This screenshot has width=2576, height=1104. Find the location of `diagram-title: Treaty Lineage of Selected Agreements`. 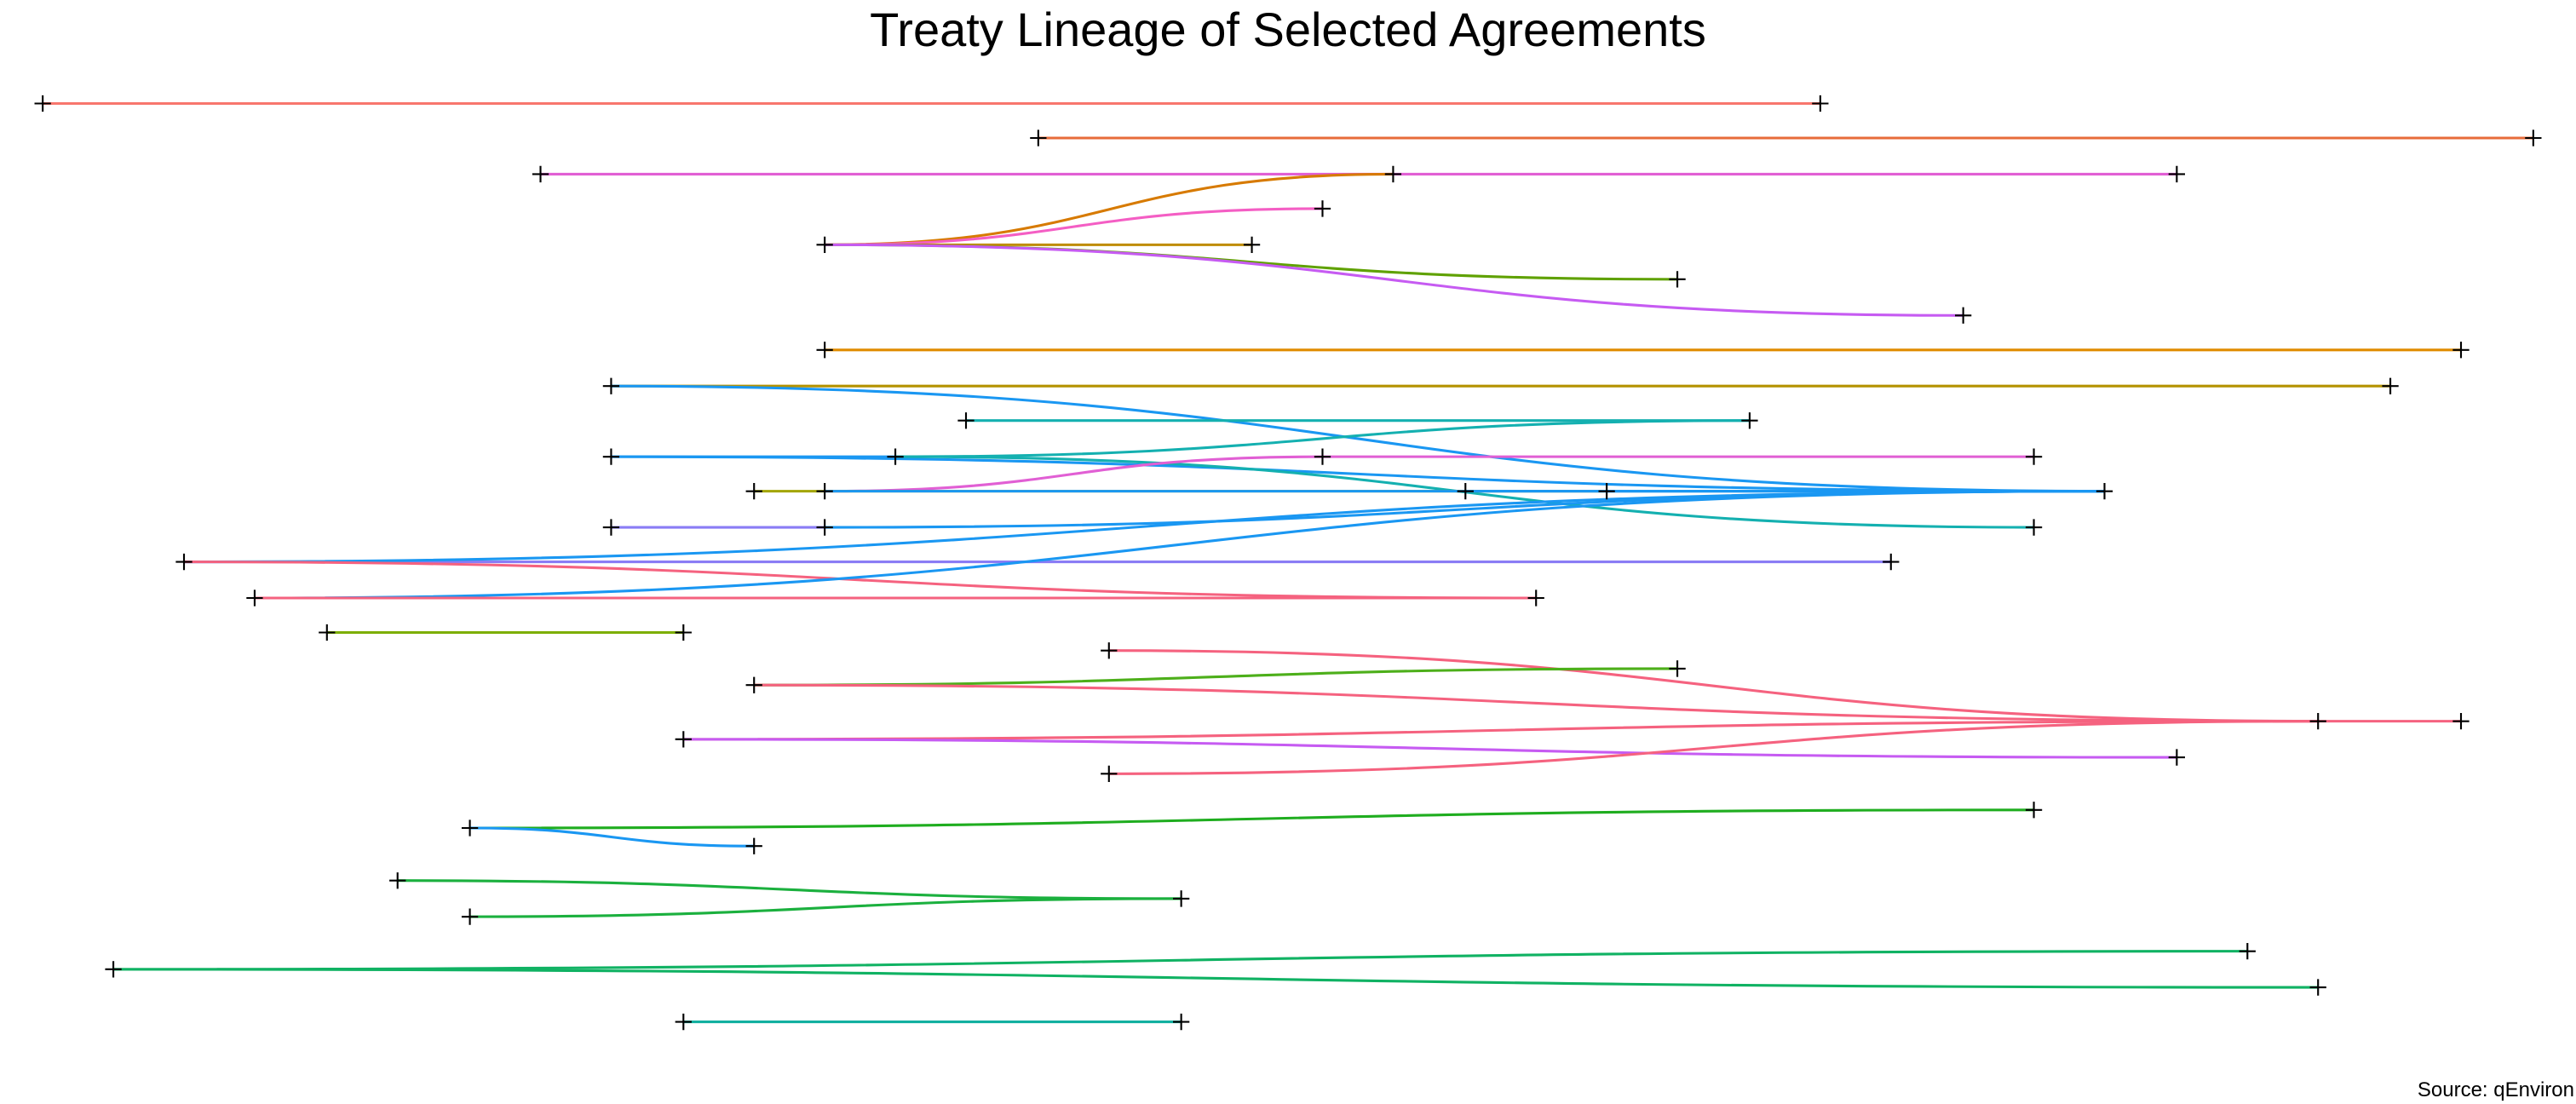

diagram-title: Treaty Lineage of Selected Agreements is located at coordinates (1288, 29).